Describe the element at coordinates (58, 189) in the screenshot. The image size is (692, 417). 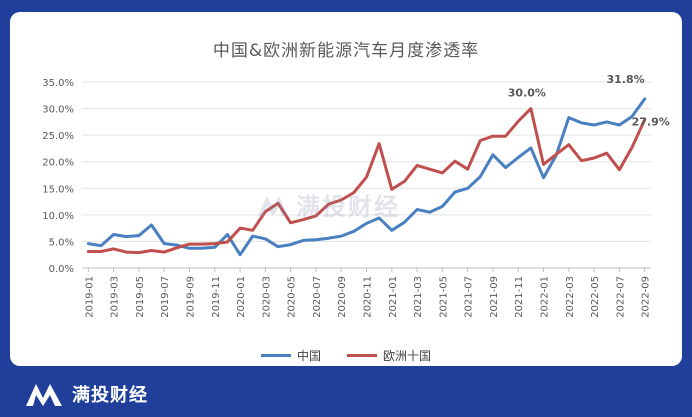
I see `y-tick-label: 15.0%` at that location.